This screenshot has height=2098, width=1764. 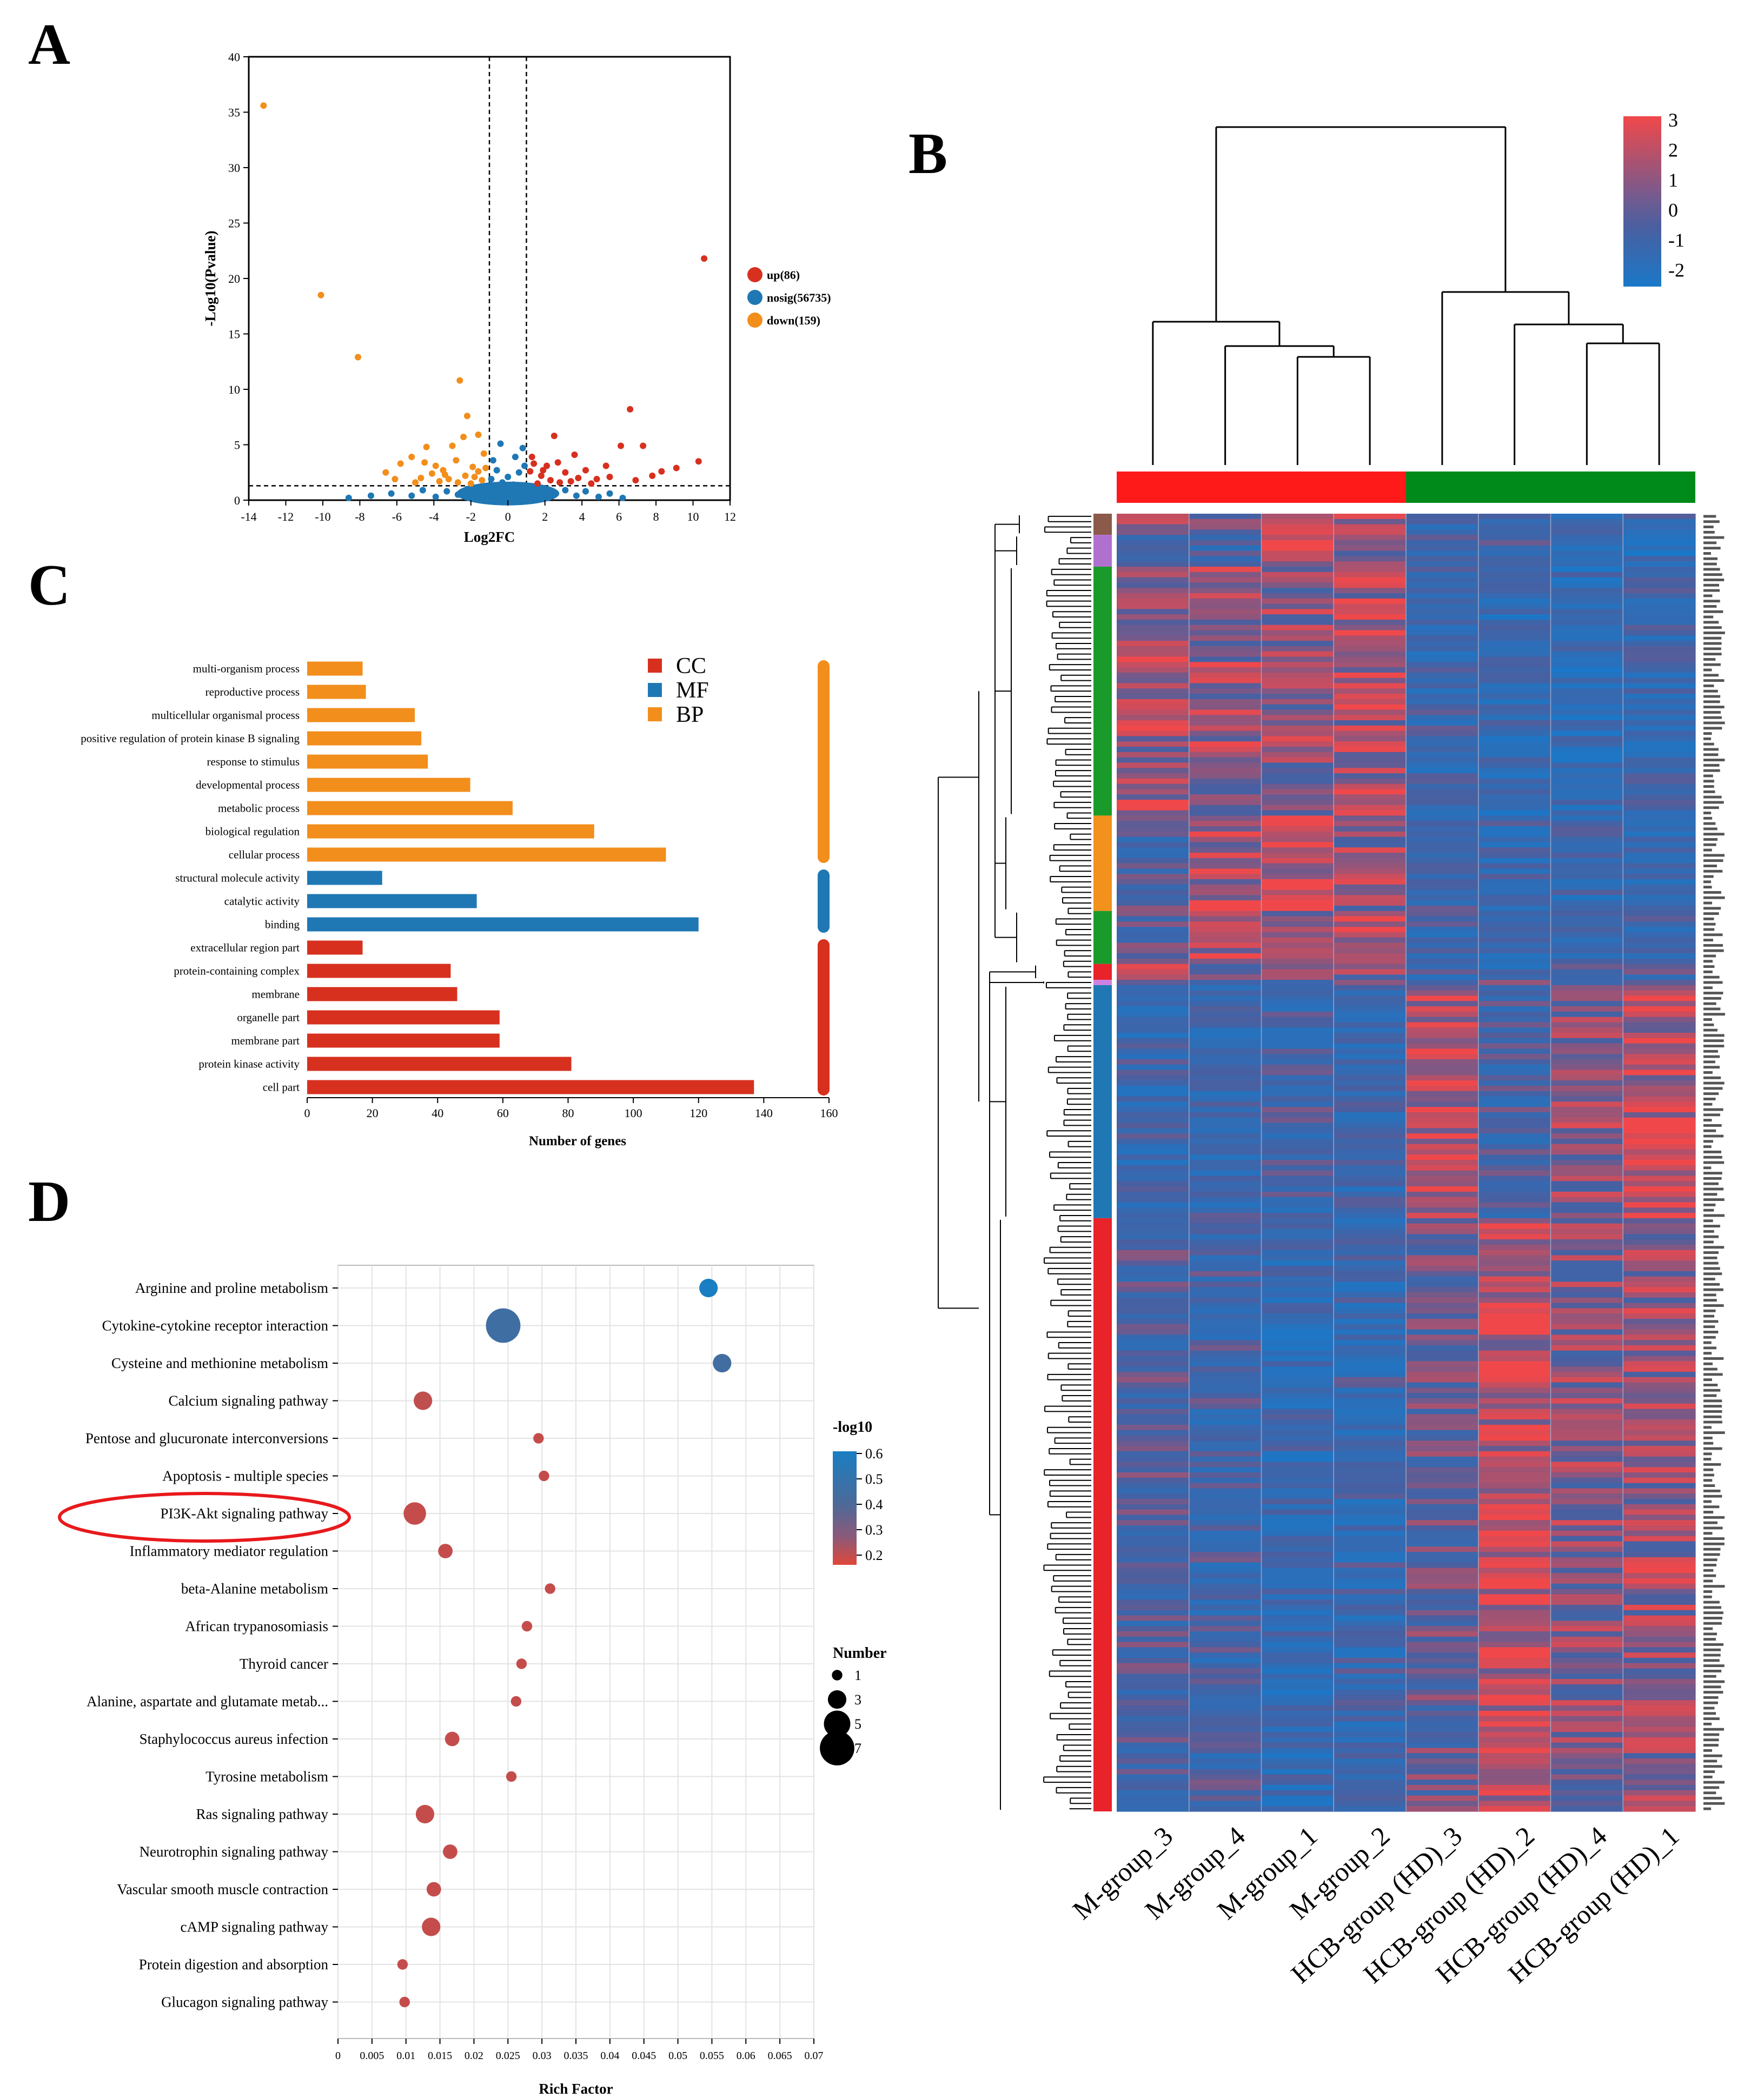 I want to click on legend-marker-up, so click(x=755, y=274).